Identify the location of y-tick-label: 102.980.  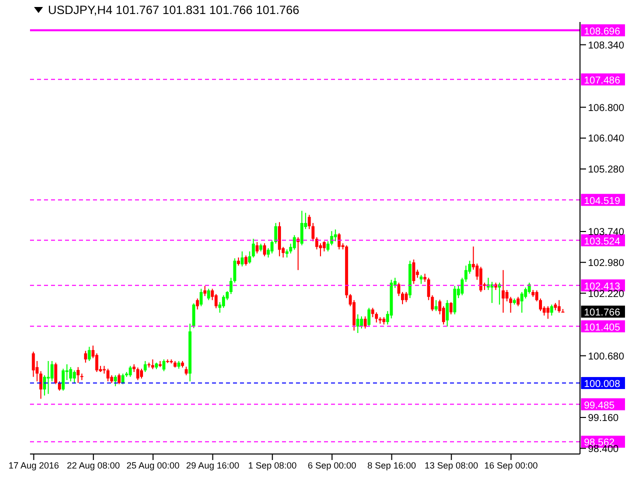
(606, 263).